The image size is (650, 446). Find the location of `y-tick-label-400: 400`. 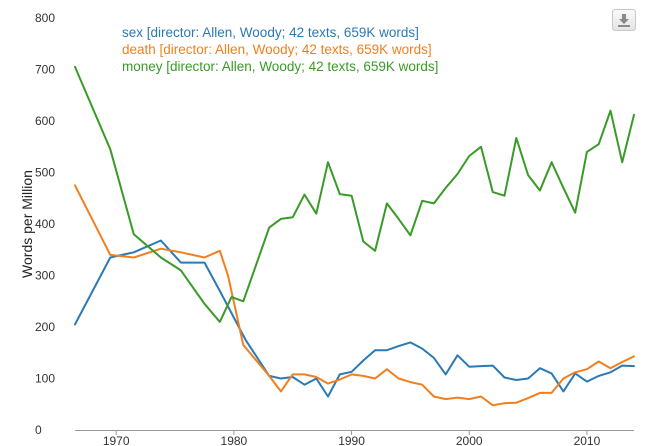

y-tick-label-400: 400 is located at coordinates (45, 224).